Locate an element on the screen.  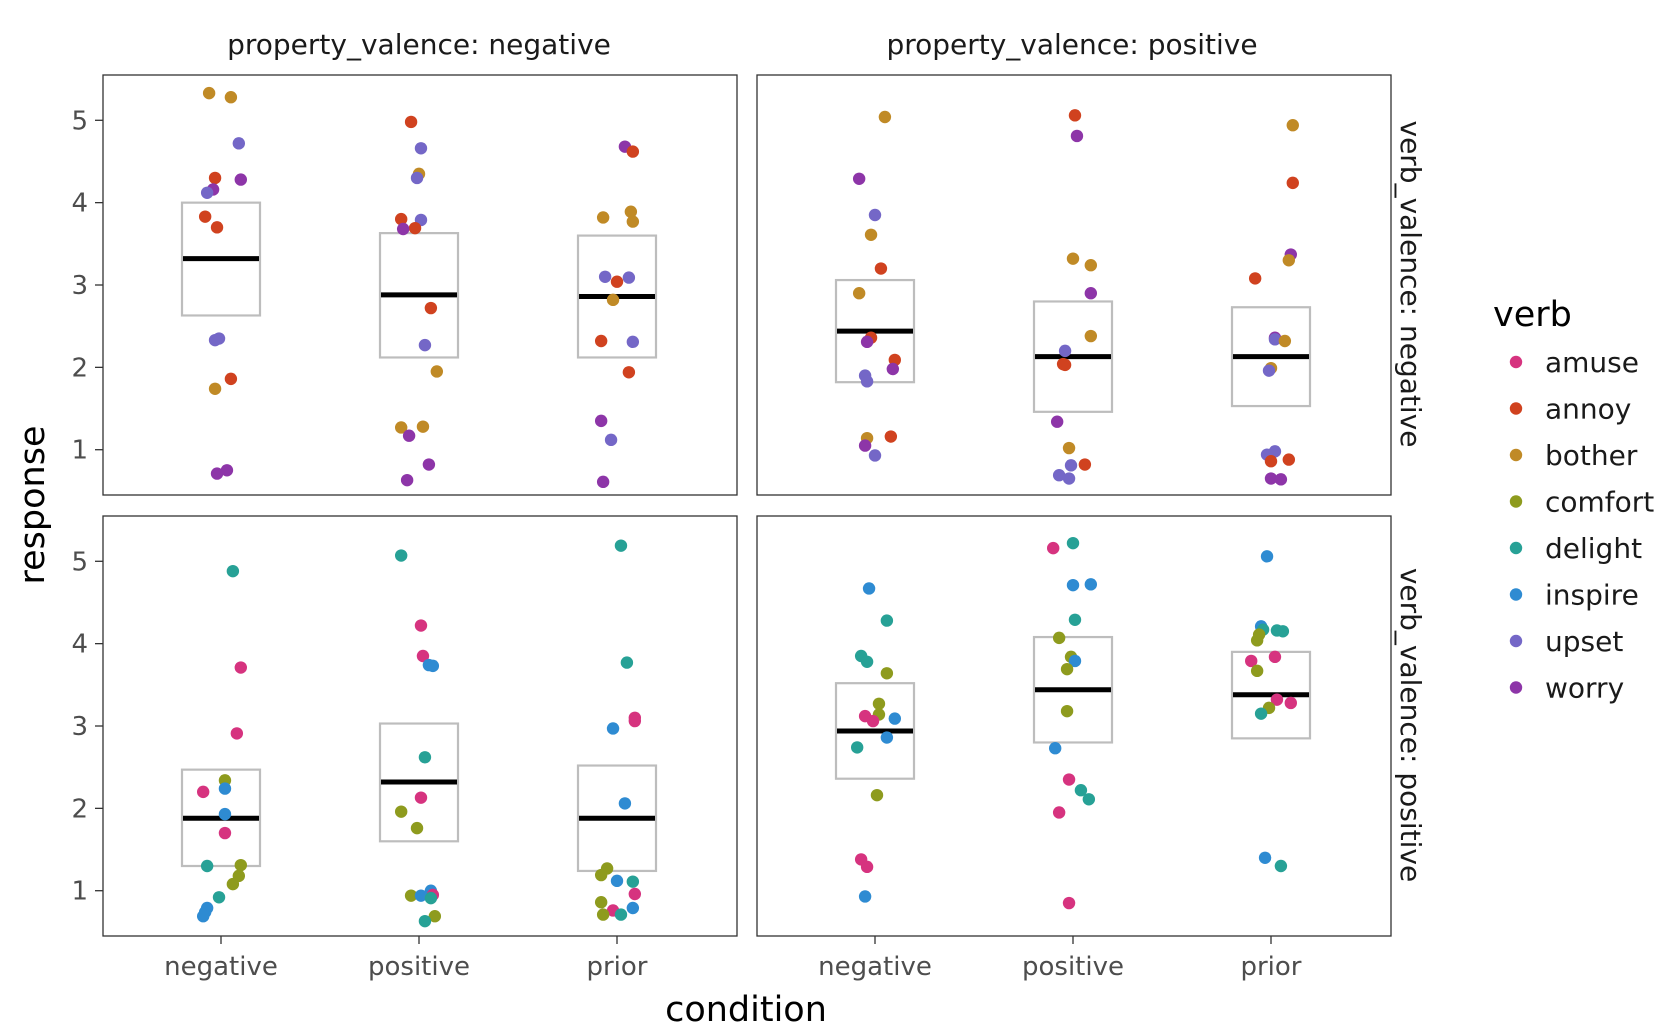
legend-title: verb is located at coordinates (1532, 315).